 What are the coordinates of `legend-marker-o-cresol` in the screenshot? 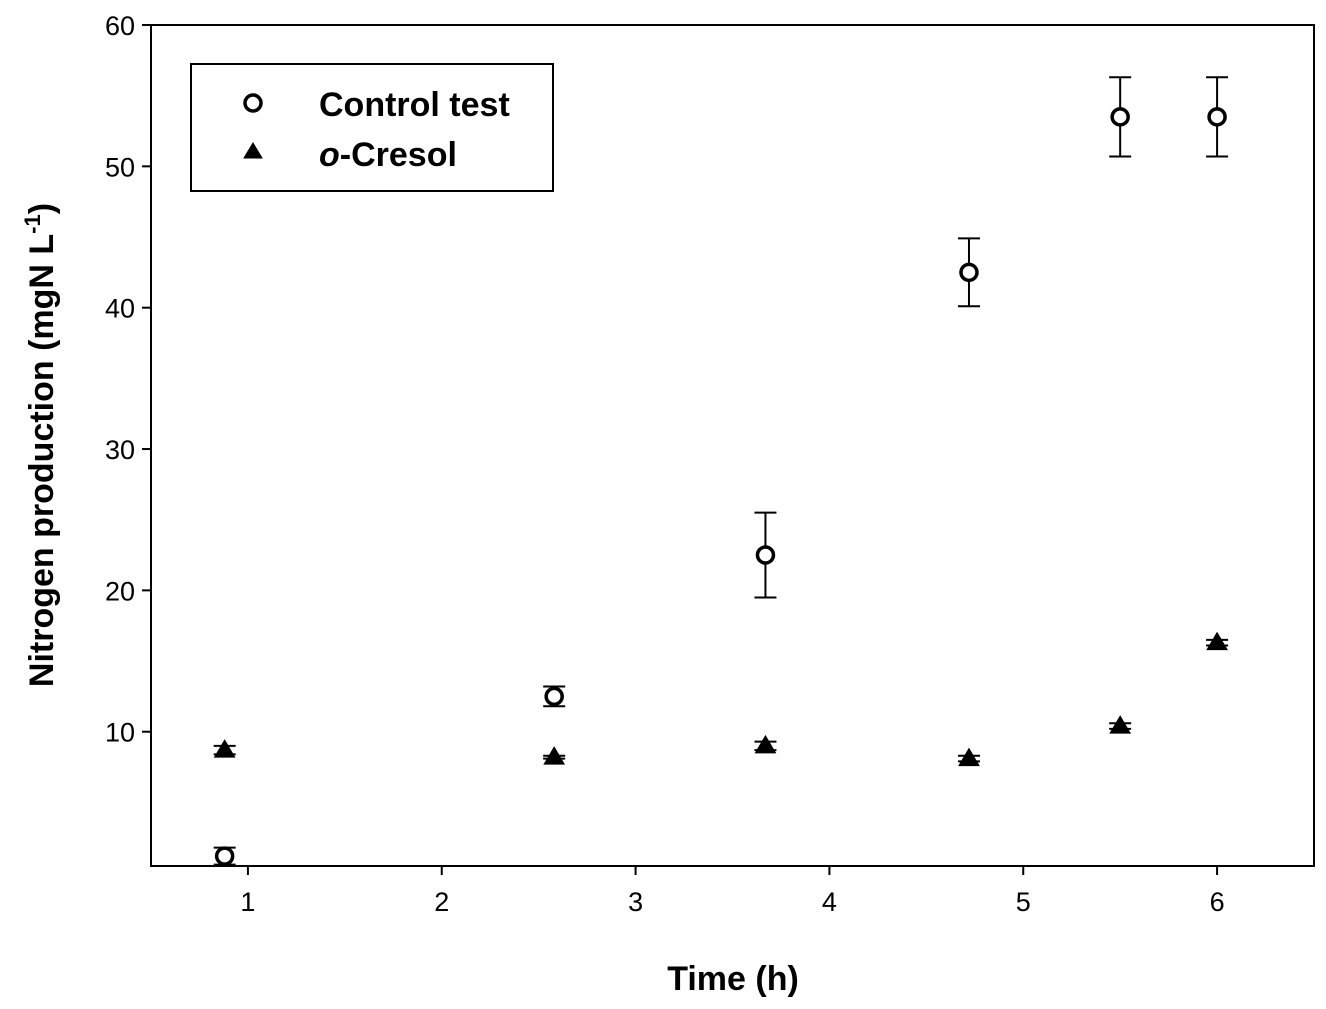 It's located at (253, 150).